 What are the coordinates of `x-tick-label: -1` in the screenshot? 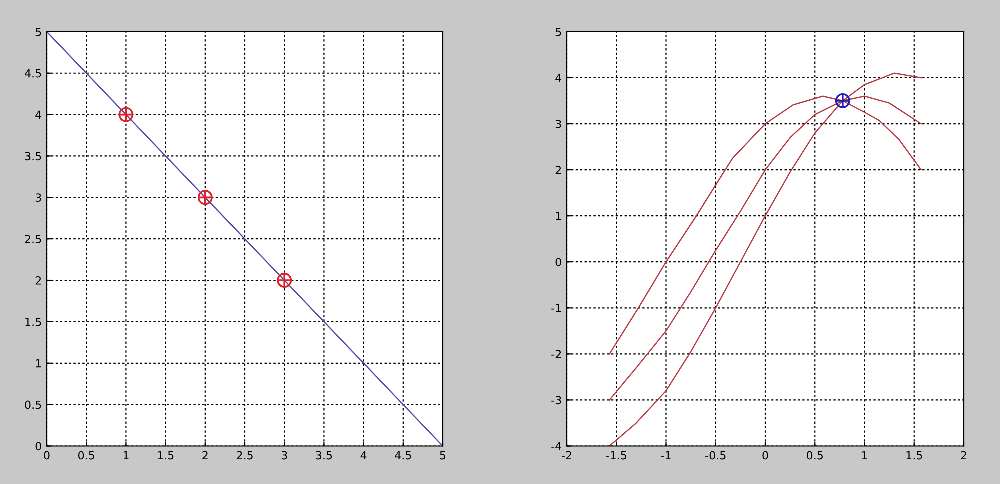 It's located at (666, 455).